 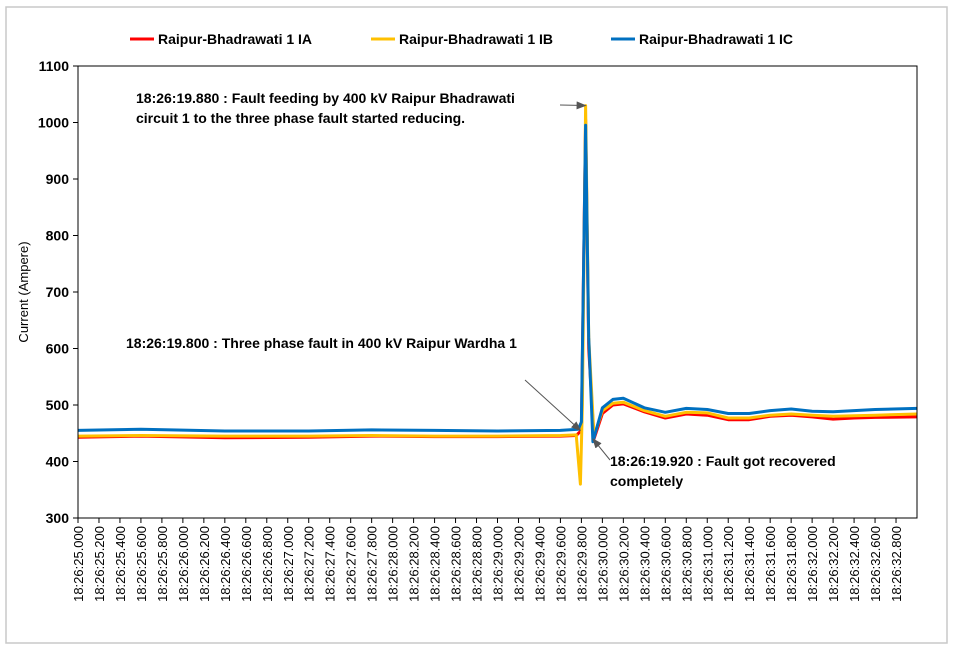 What do you see at coordinates (246, 564) in the screenshot?
I see `x-tick-label: 18:26:26.600` at bounding box center [246, 564].